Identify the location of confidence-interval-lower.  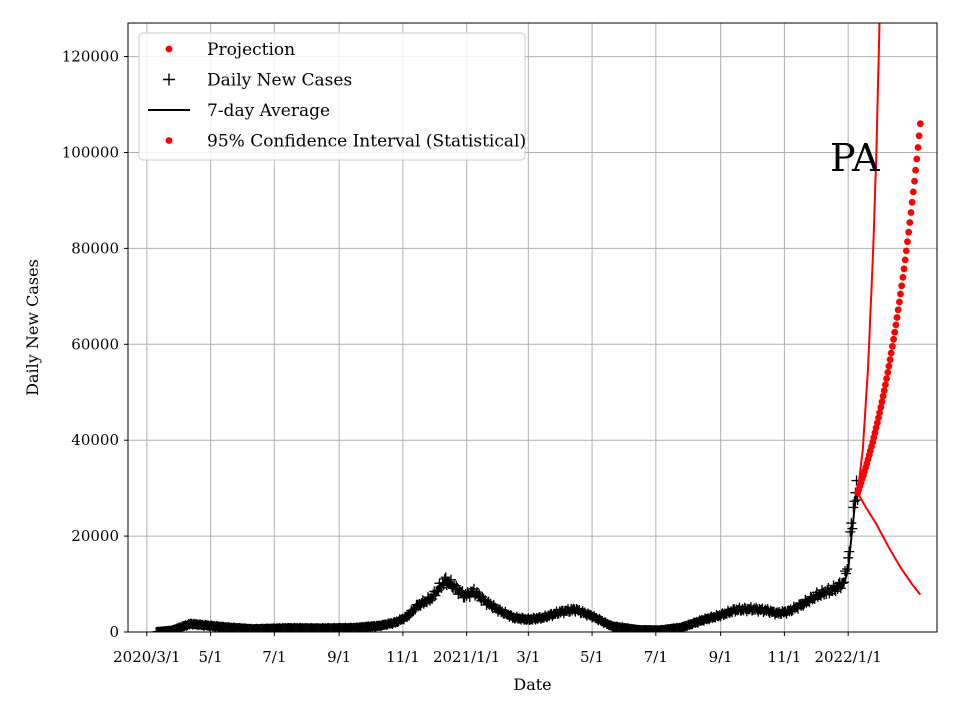
(889, 544).